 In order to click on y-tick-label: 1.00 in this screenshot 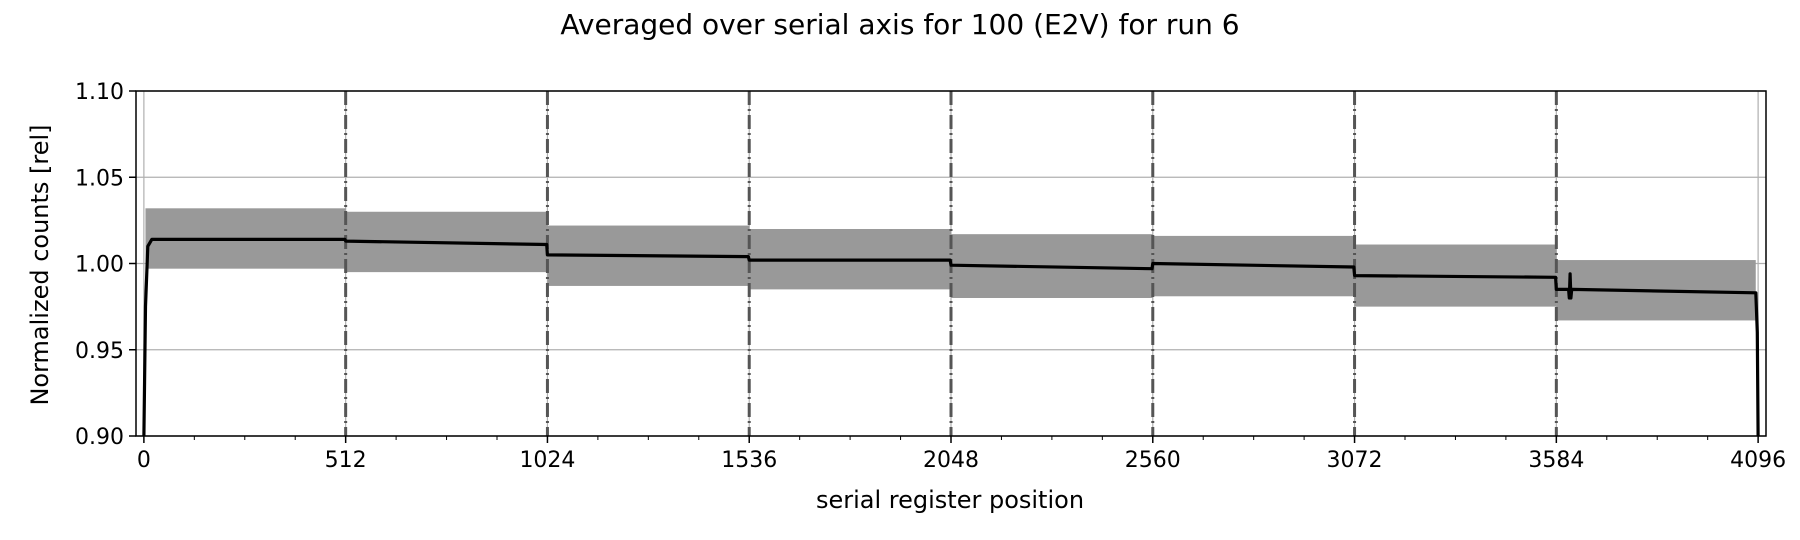, I will do `click(99, 265)`.